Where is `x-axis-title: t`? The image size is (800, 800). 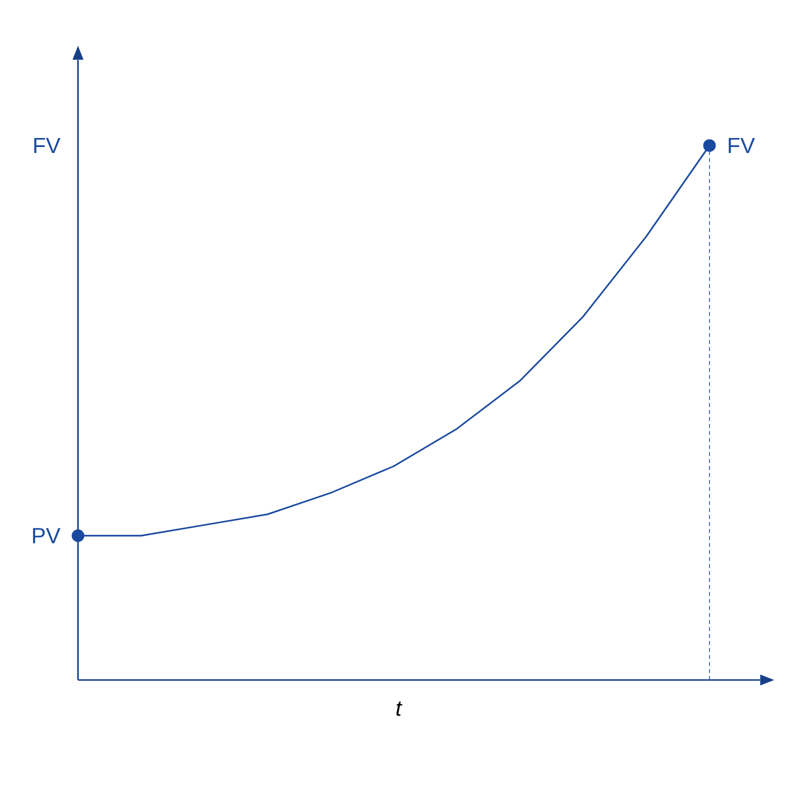 x-axis-title: t is located at coordinates (399, 709).